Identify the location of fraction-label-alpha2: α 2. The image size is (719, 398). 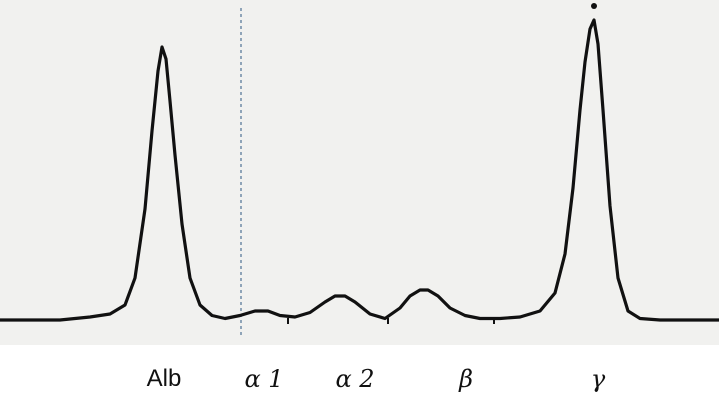
(355, 379).